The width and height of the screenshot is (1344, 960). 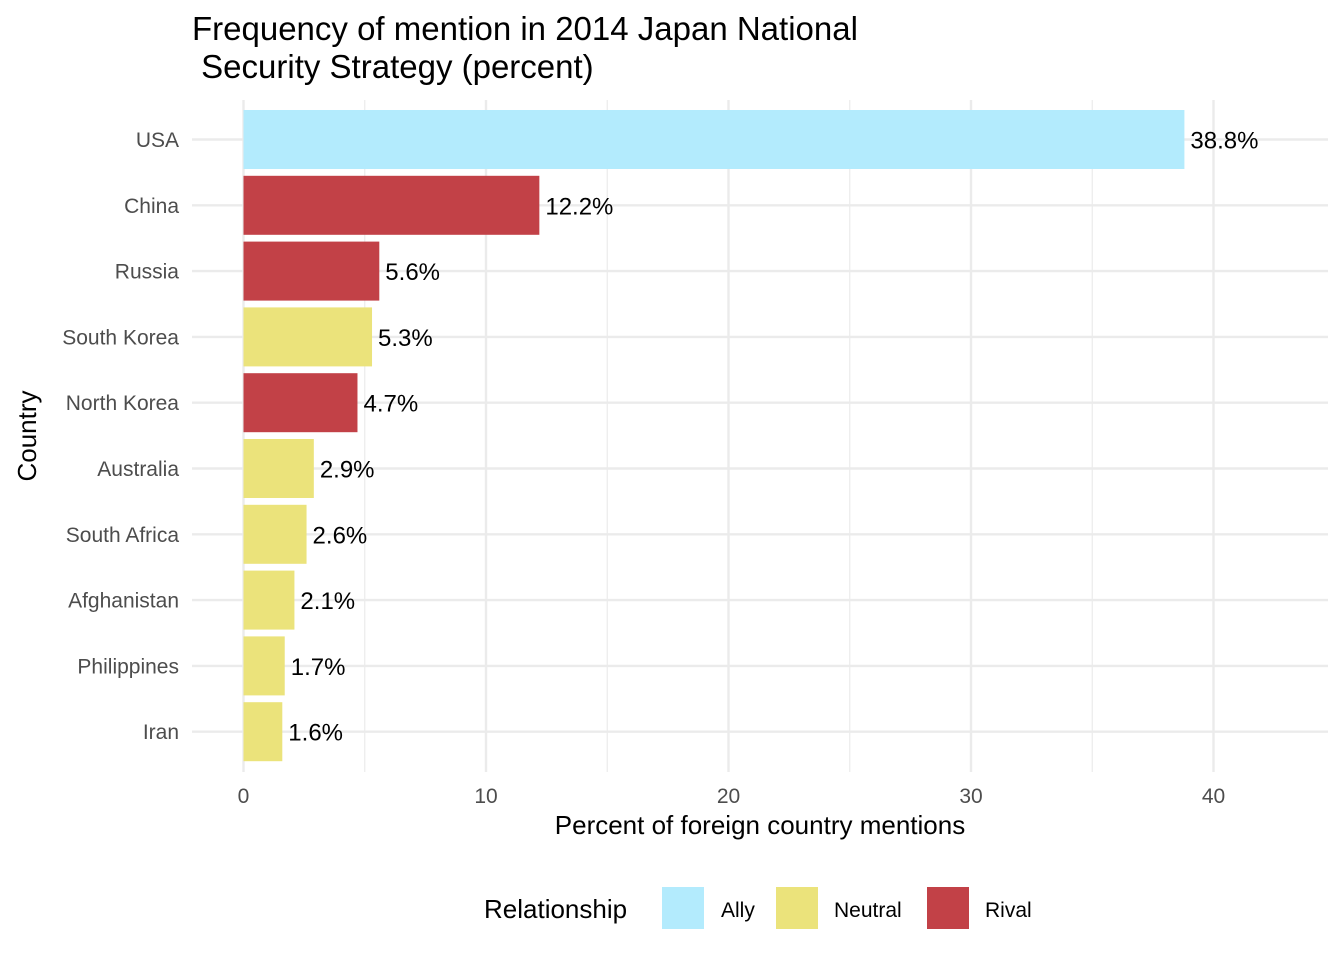 What do you see at coordinates (728, 796) in the screenshot?
I see `x-tick-label: 20` at bounding box center [728, 796].